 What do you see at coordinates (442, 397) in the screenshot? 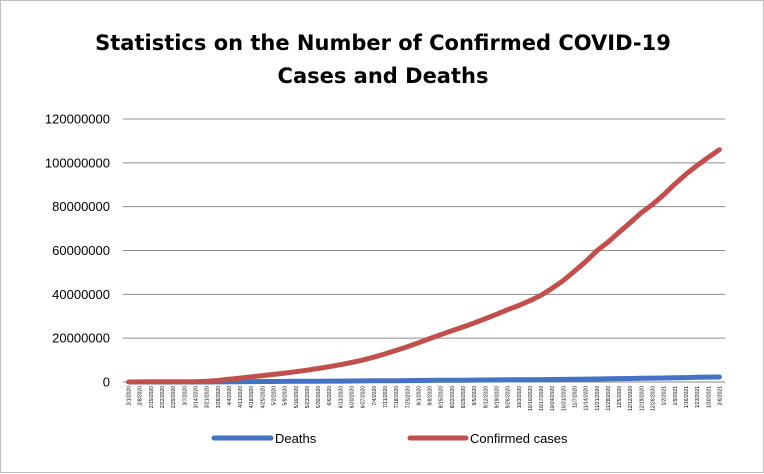
I see `x-tick-label: 8/15/2020` at bounding box center [442, 397].